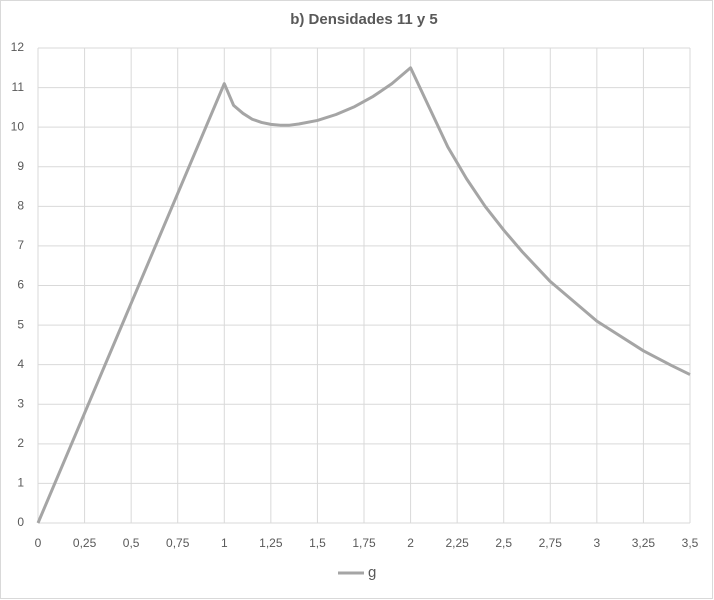 This screenshot has width=714, height=600. Describe the element at coordinates (20, 324) in the screenshot. I see `y-tick-label: 5` at that location.